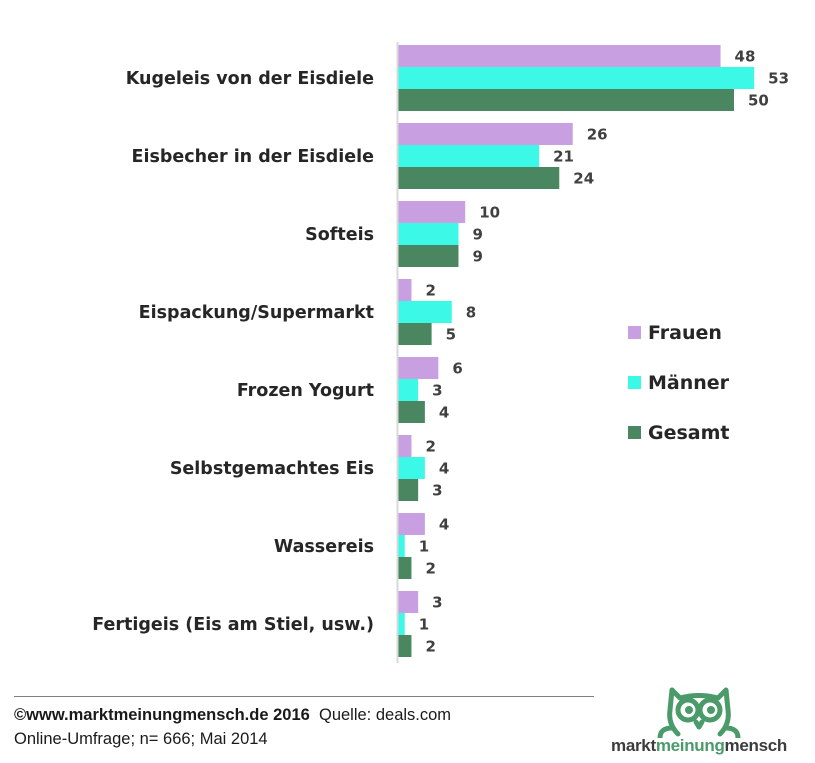  I want to click on source-text: Quelle: deals.com, so click(385, 715).